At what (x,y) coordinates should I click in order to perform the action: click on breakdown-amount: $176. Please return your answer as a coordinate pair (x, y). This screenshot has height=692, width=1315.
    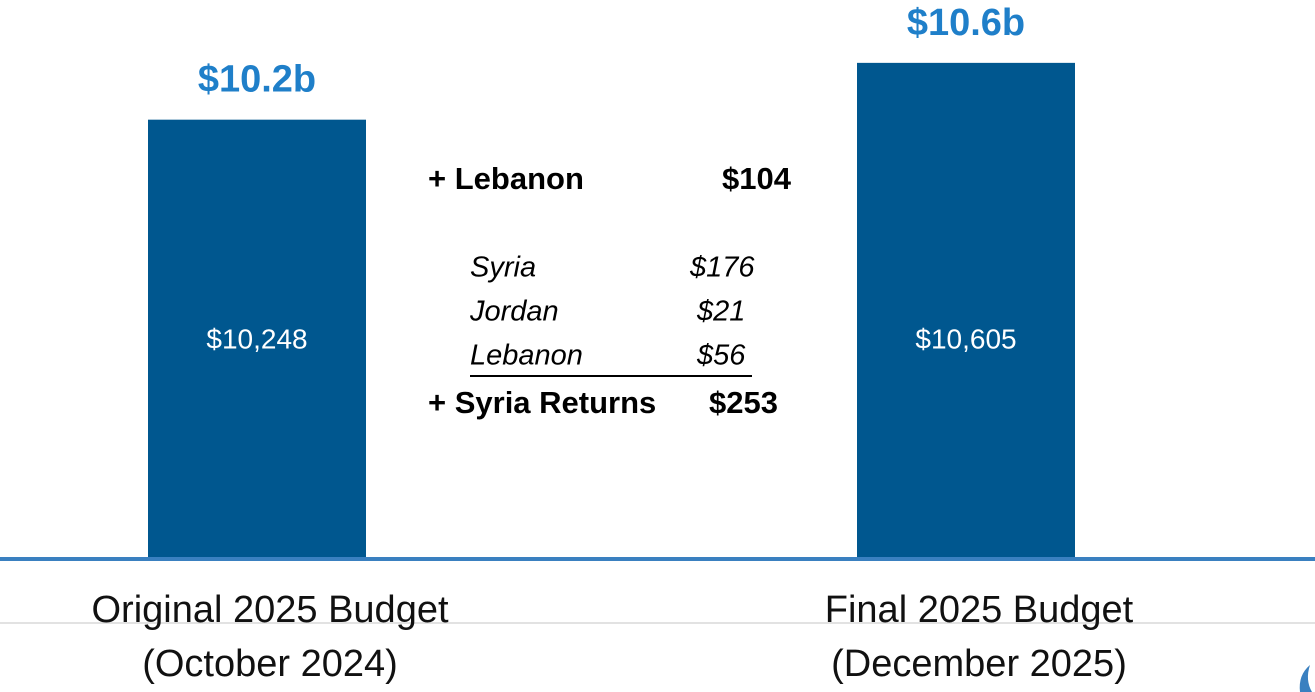
    Looking at the image, I should click on (722, 268).